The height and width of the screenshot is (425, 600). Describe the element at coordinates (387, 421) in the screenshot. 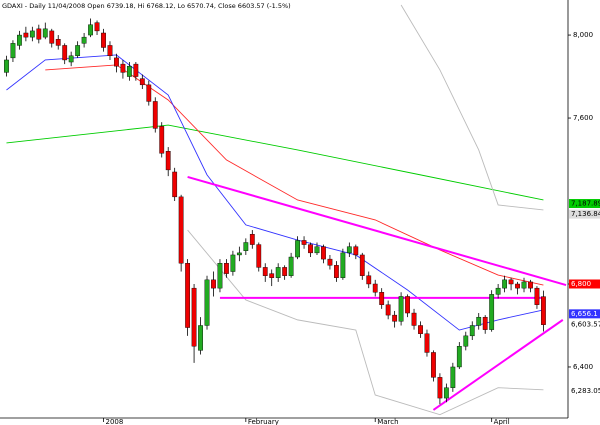

I see `x-tick-label: March` at that location.